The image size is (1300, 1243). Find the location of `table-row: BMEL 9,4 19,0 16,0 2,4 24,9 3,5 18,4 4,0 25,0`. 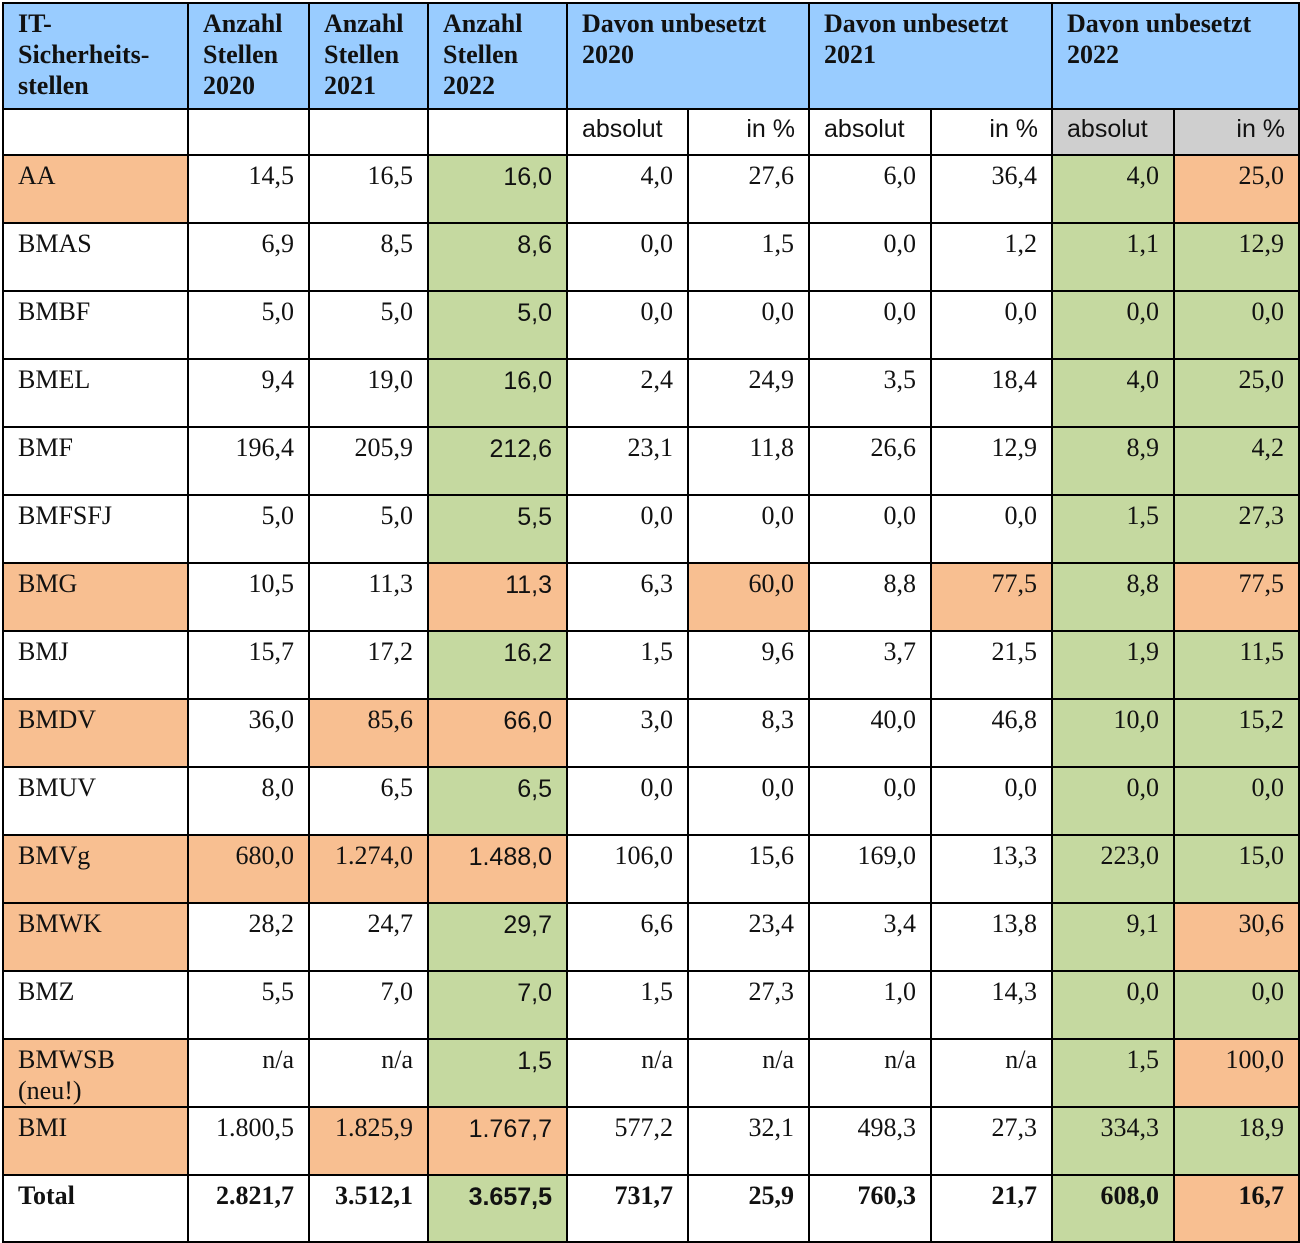

table-row: BMEL 9,4 19,0 16,0 2,4 24,9 3,5 18,4 4,0 25,0 is located at coordinates (651, 393).